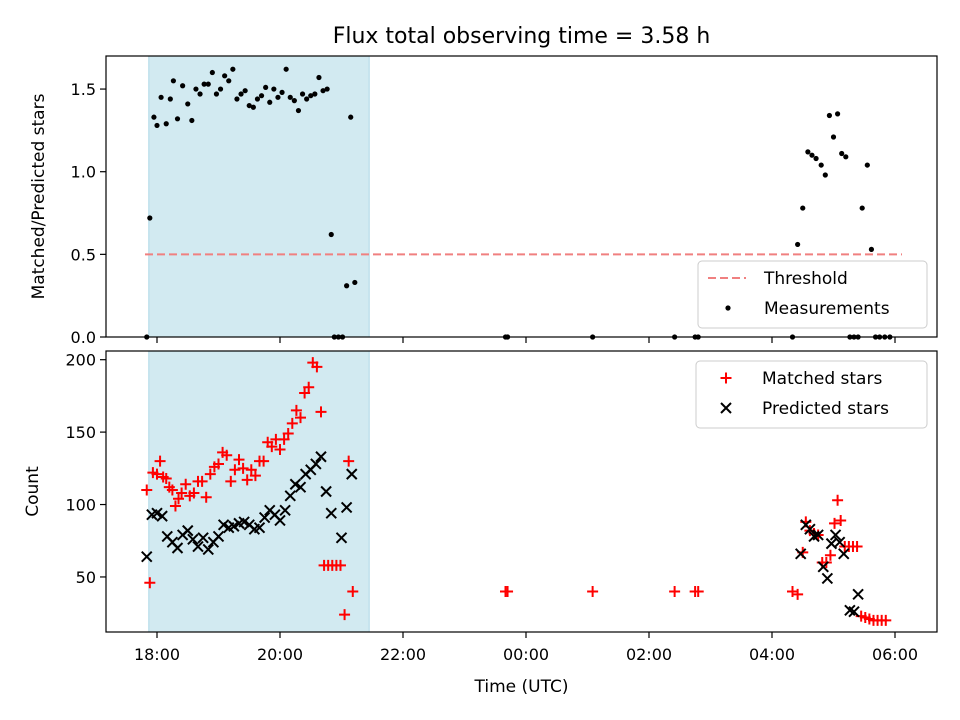  Describe the element at coordinates (827, 309) in the screenshot. I see `legend-label: Measurements` at that location.